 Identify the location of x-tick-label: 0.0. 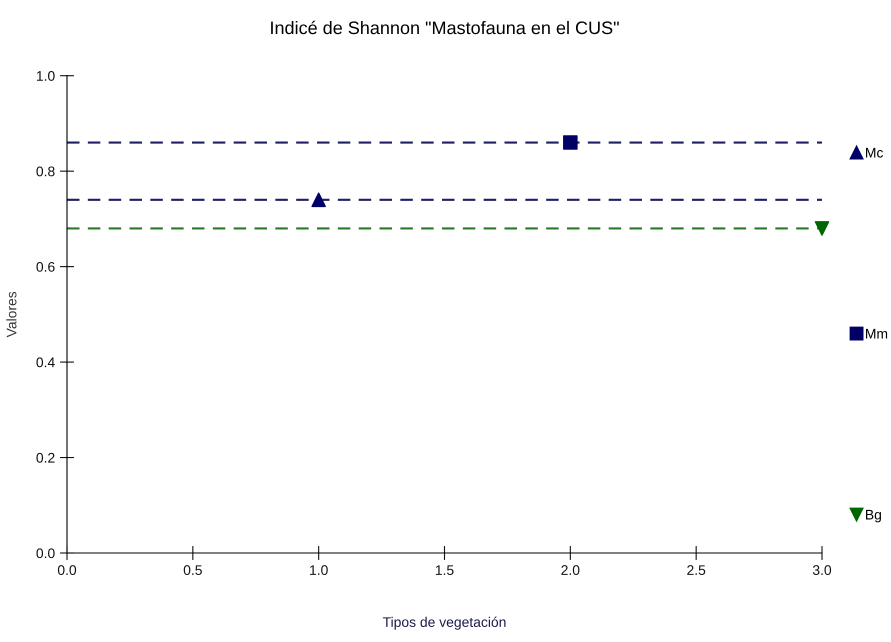
(67, 570).